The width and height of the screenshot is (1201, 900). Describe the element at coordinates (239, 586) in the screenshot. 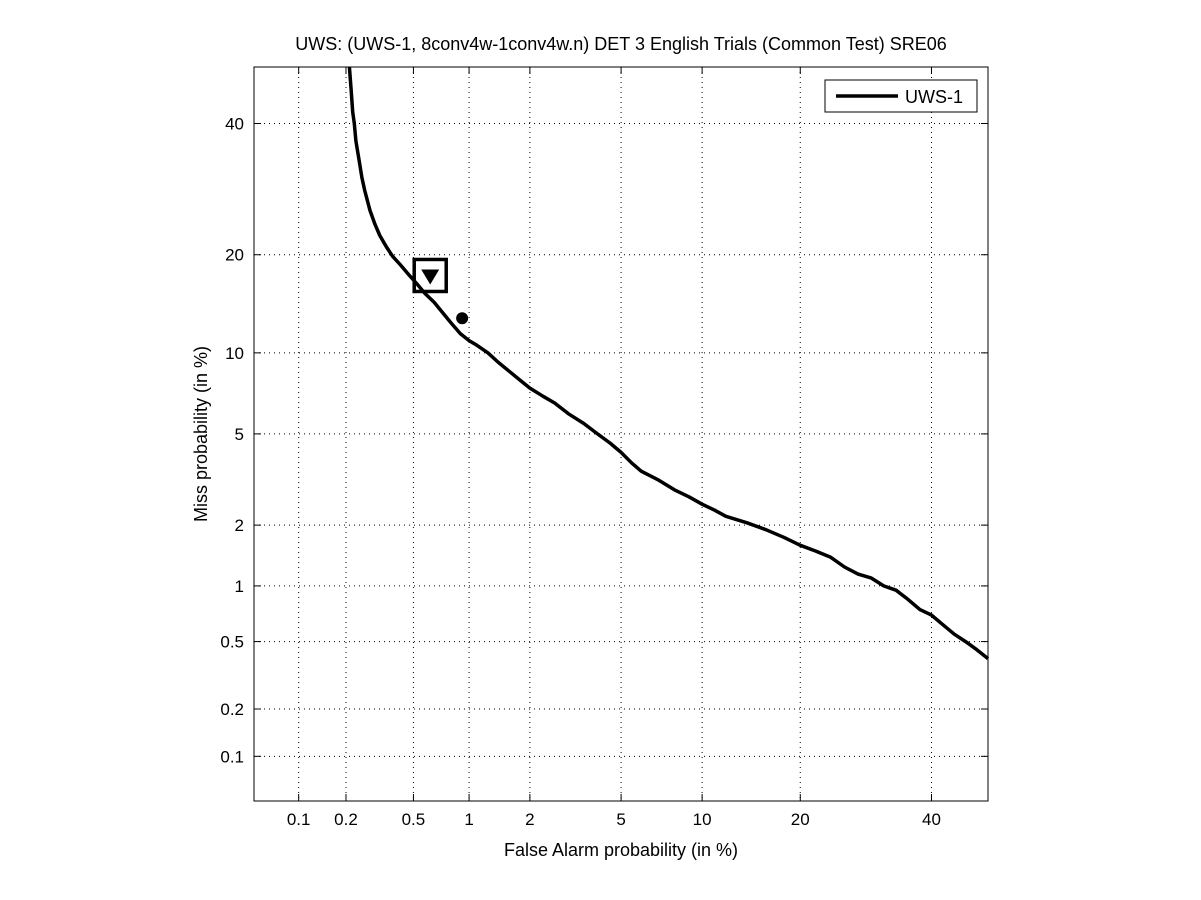

I see `y-tick-label: 1` at that location.